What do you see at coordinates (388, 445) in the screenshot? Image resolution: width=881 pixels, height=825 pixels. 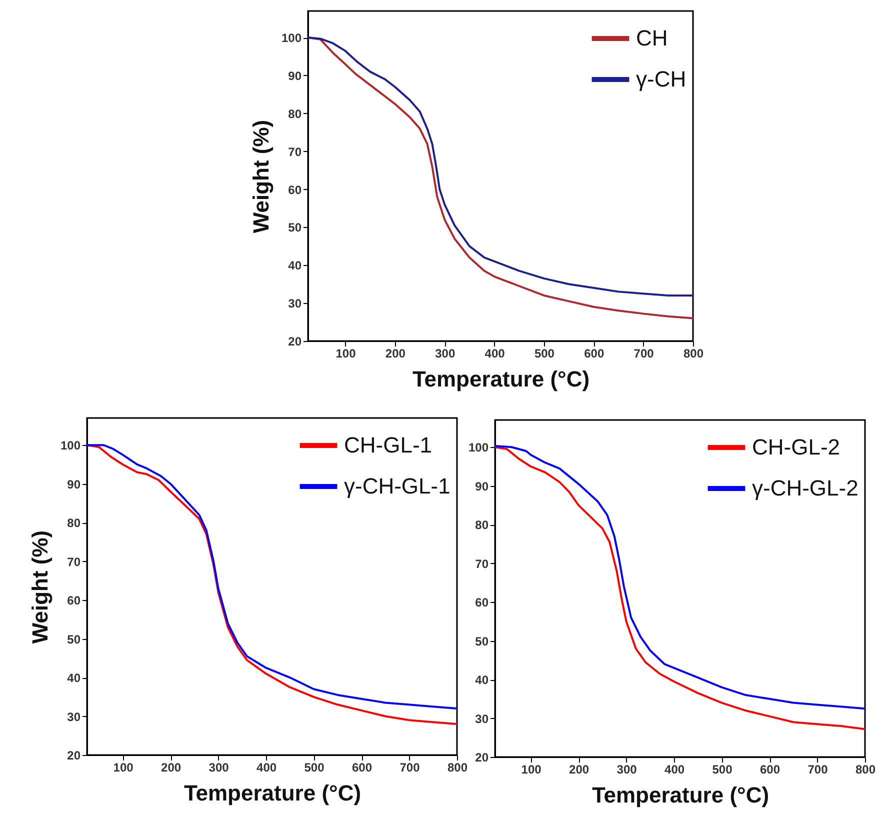 I see `legend-label: CH-GL-1` at bounding box center [388, 445].